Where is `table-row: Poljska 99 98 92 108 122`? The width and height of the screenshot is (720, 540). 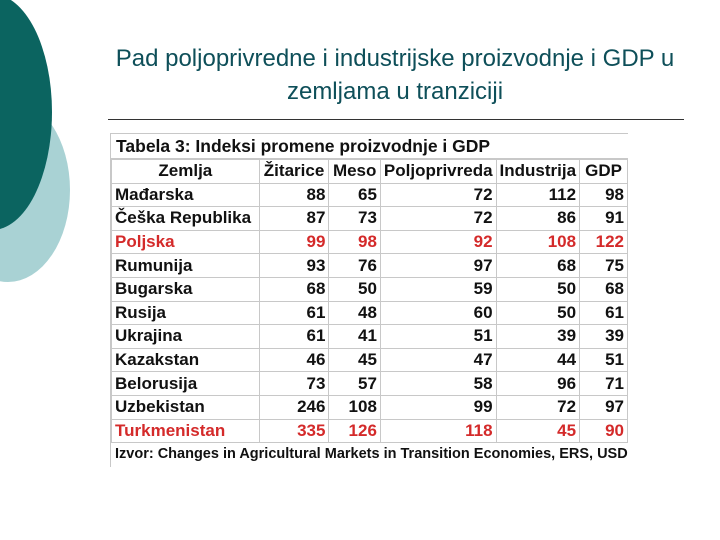
table-row: Poljska 99 98 92 108 122 is located at coordinates (369, 242).